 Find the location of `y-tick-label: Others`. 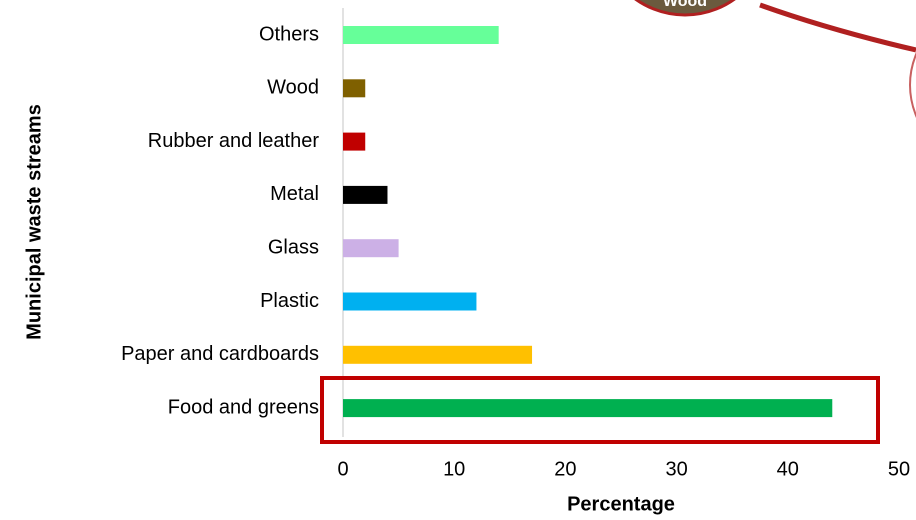

y-tick-label: Others is located at coordinates (289, 34).